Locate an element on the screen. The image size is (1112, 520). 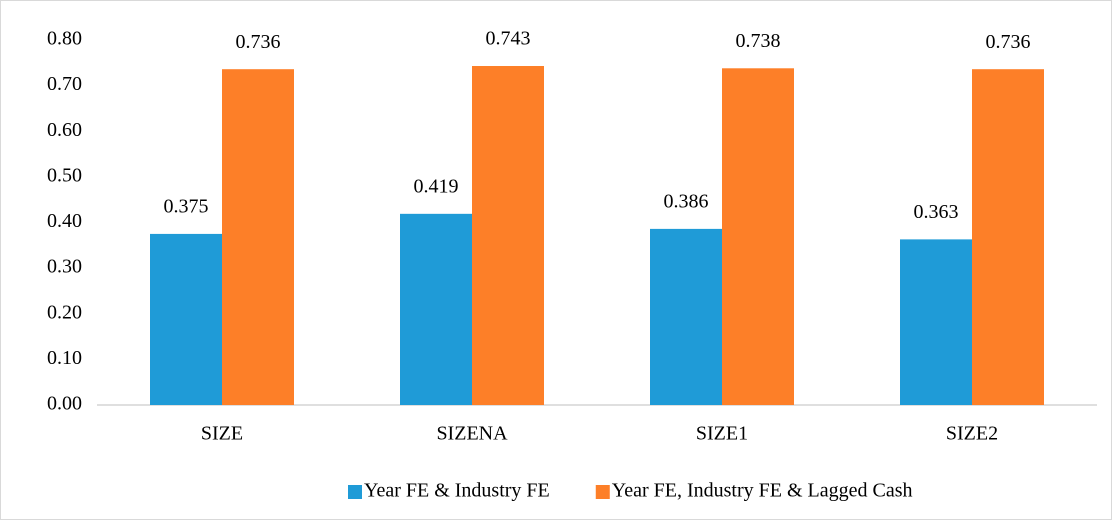
x-tick-label: SIZE is located at coordinates (222, 434).